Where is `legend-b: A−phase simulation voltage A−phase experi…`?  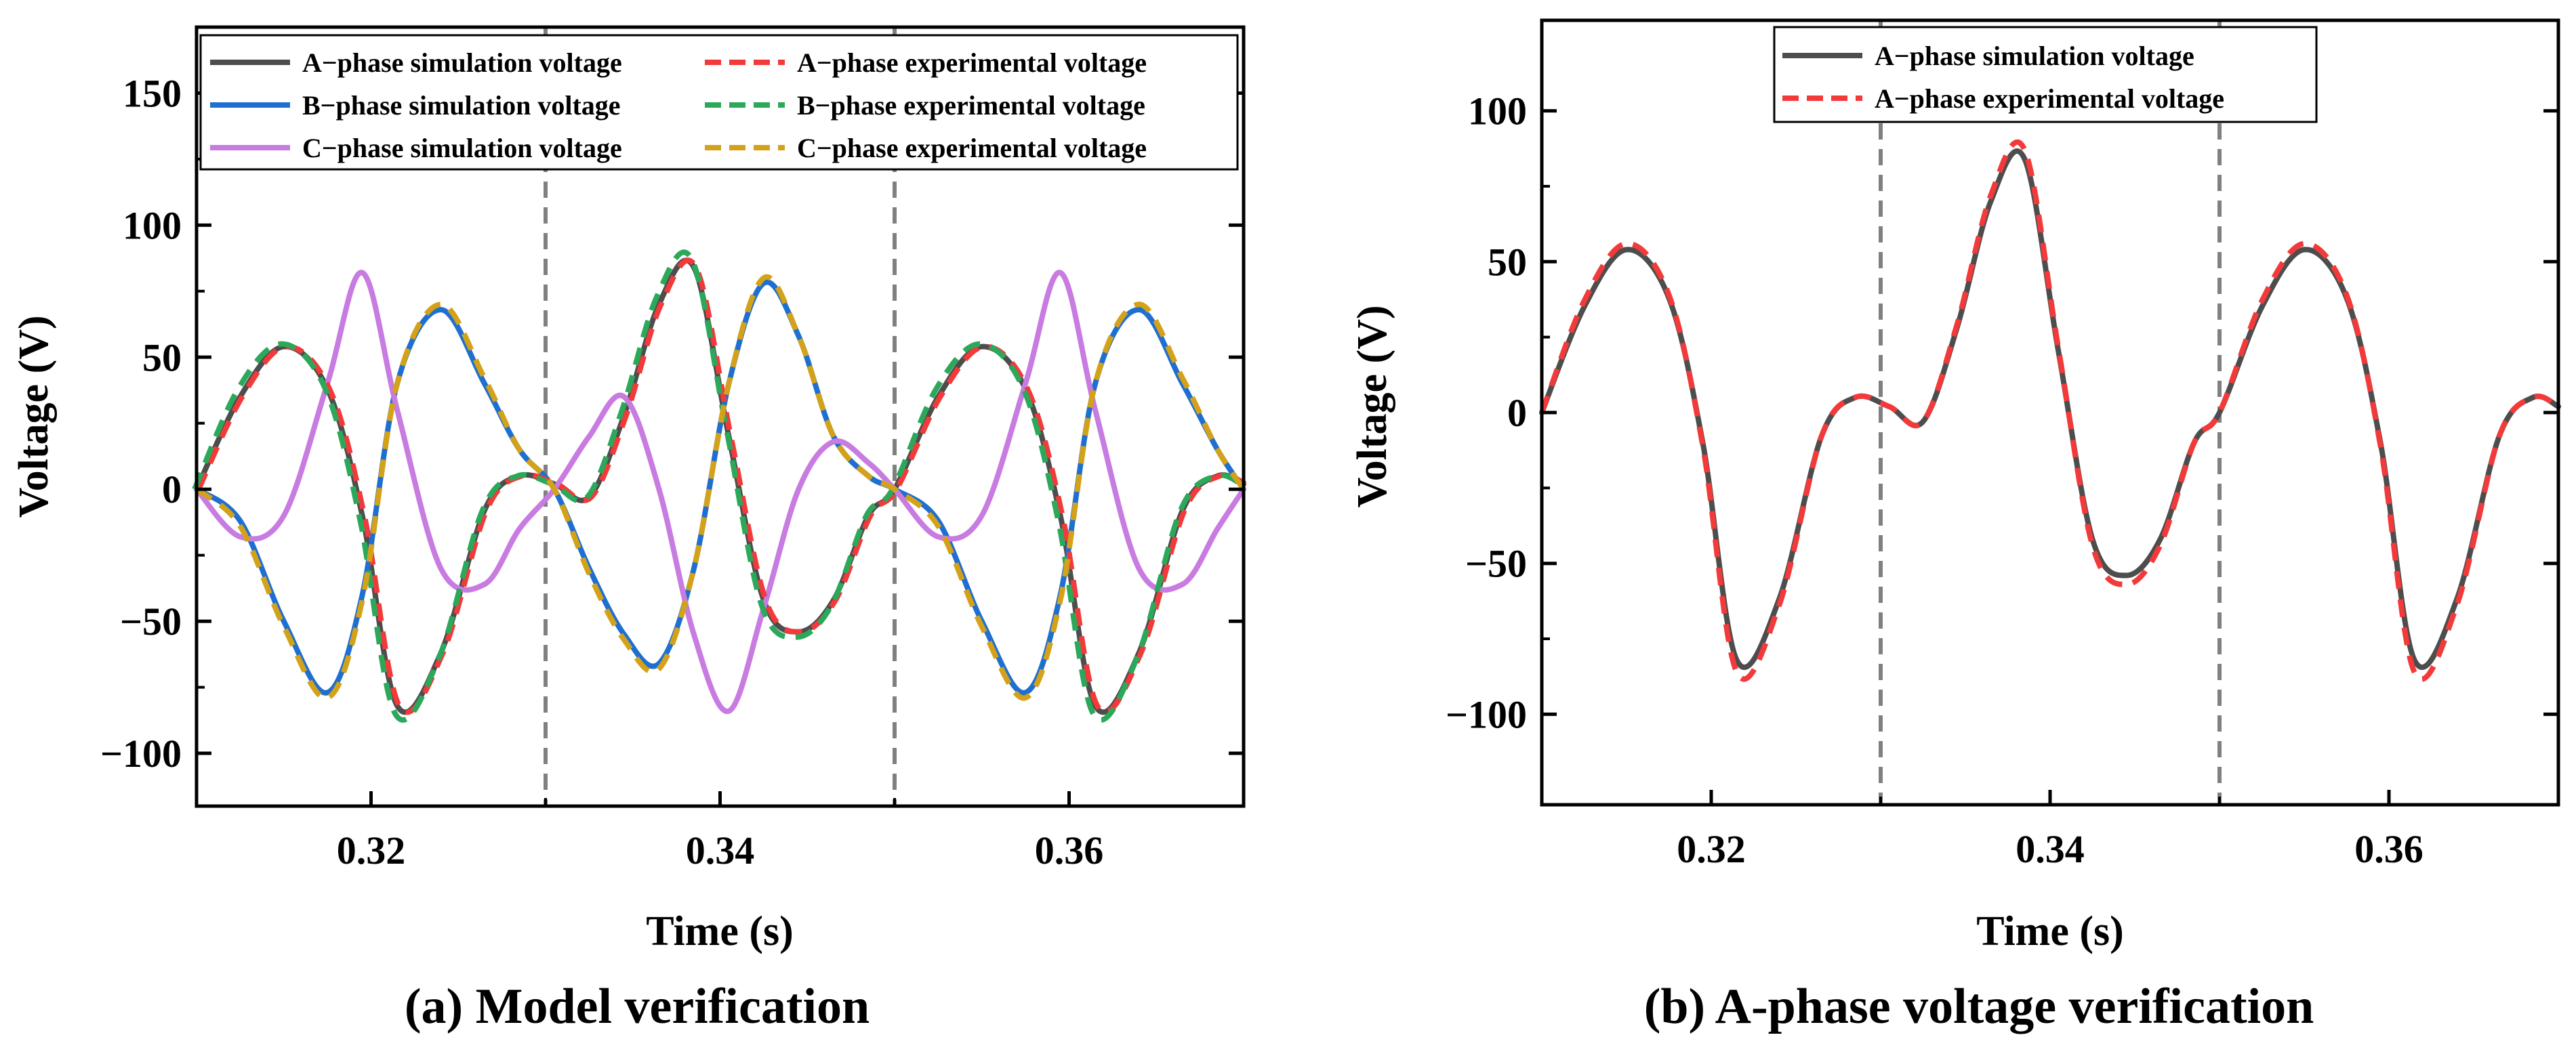 legend-b: A−phase simulation voltage A−phase experi… is located at coordinates (2046, 74).